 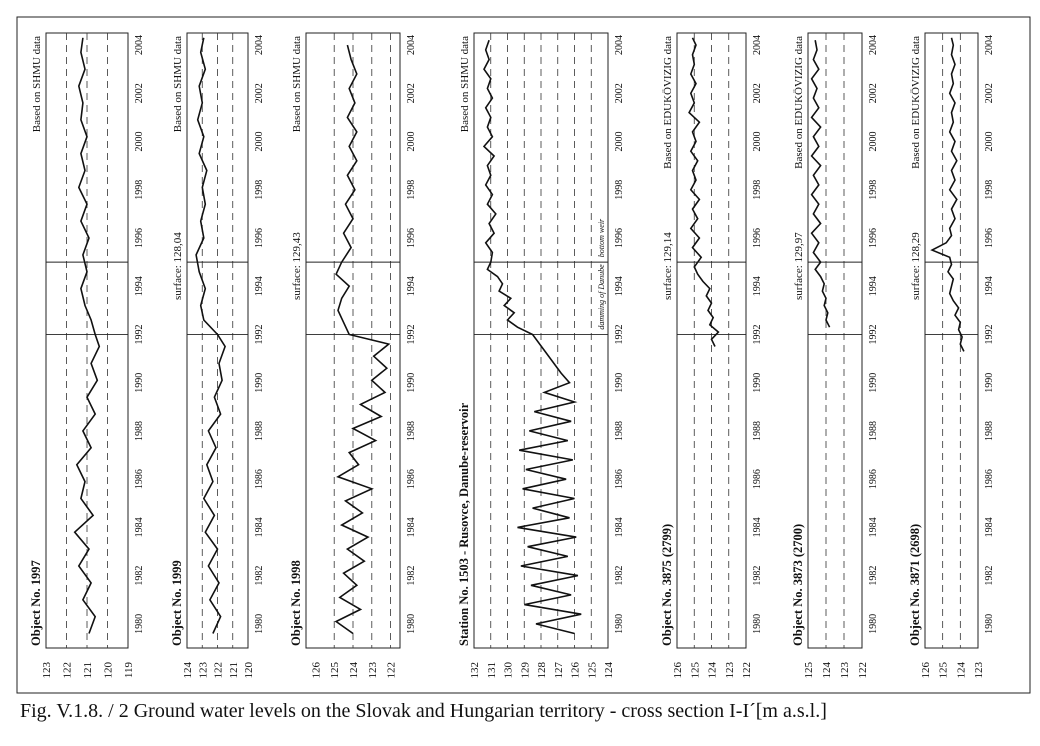 What do you see at coordinates (509, 670) in the screenshot?
I see `level-tick-label: 130` at bounding box center [509, 670].